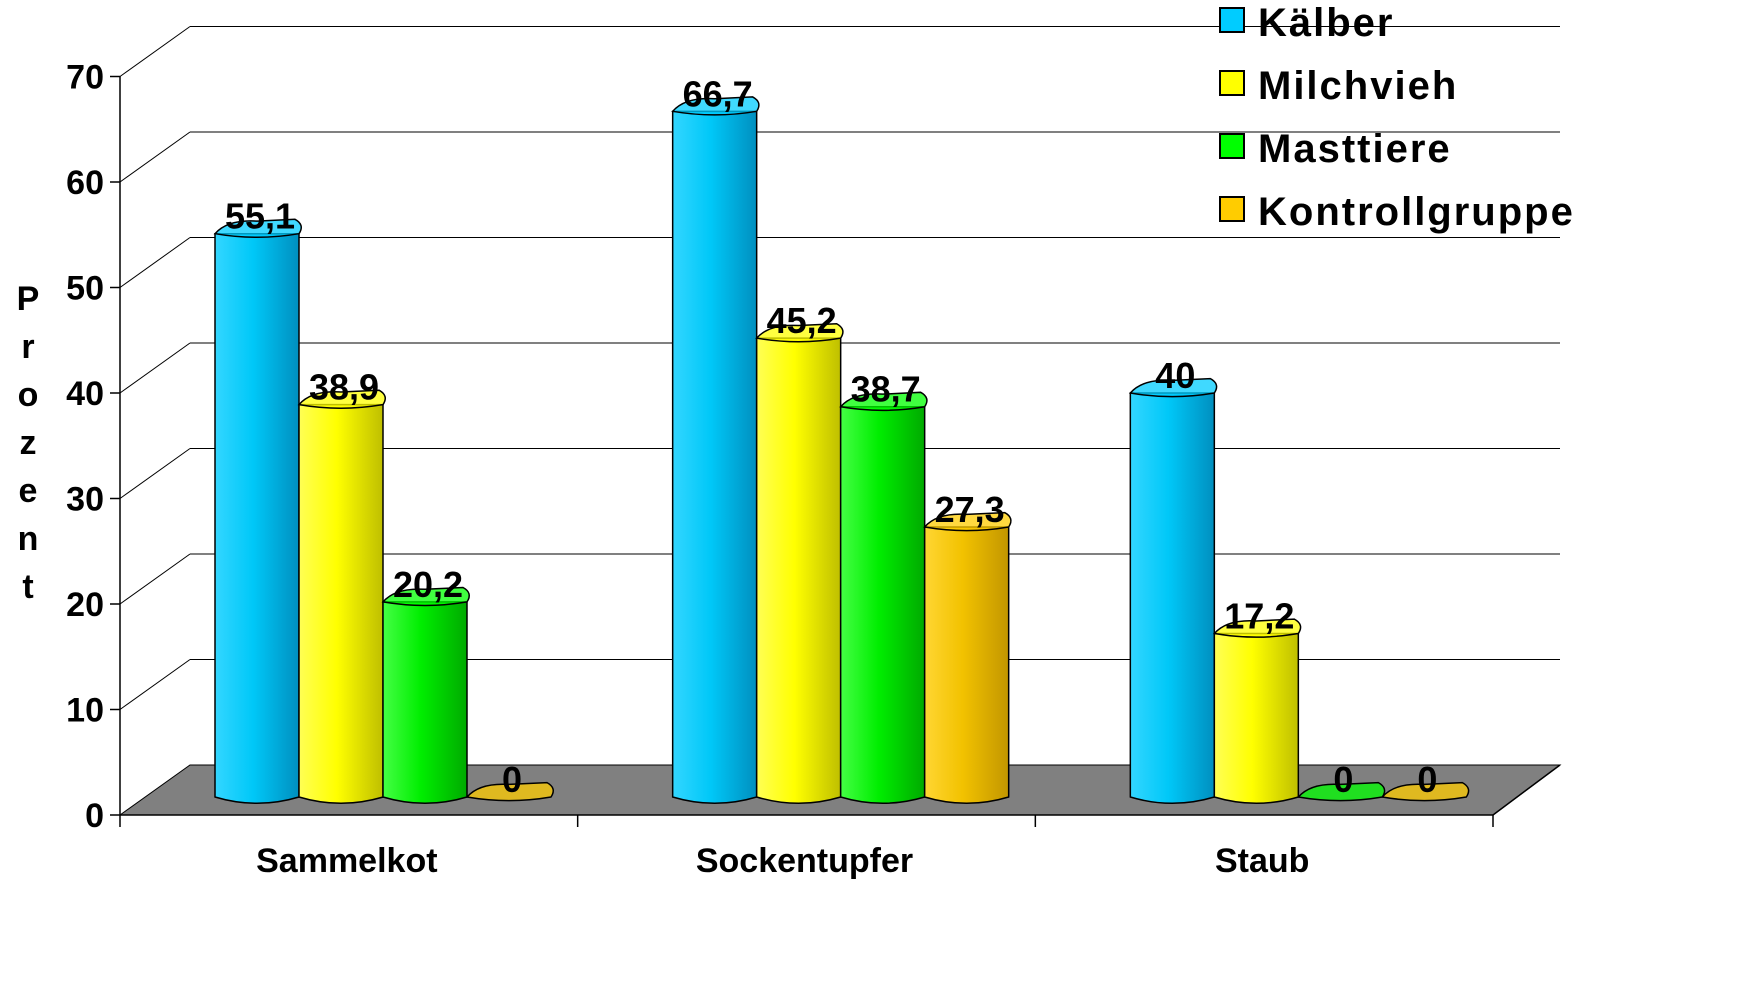 This screenshot has height=982, width=1758. I want to click on data-label: 27,3, so click(970, 509).